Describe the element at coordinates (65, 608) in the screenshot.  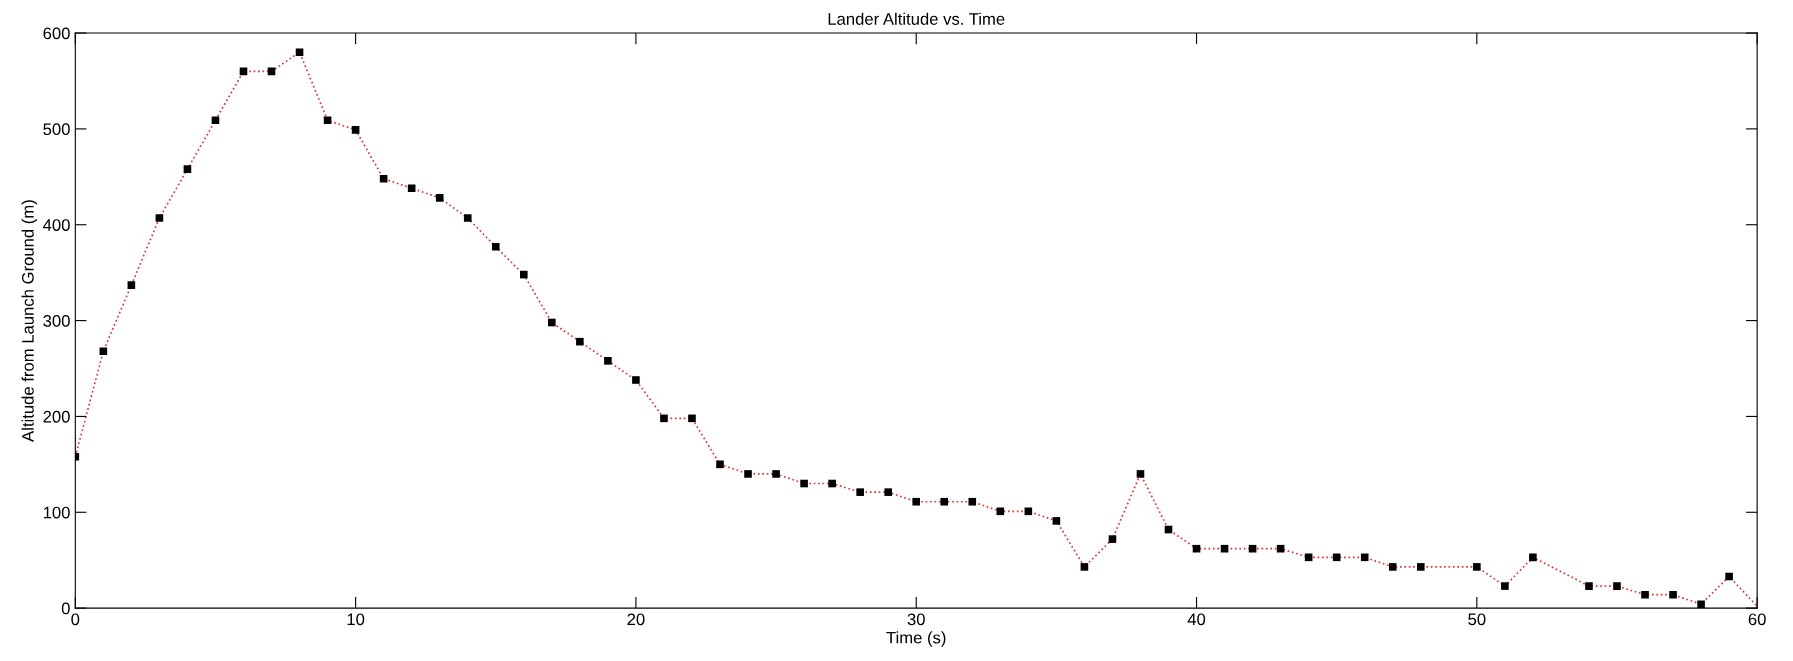
I see `y-tick-label: 0` at that location.